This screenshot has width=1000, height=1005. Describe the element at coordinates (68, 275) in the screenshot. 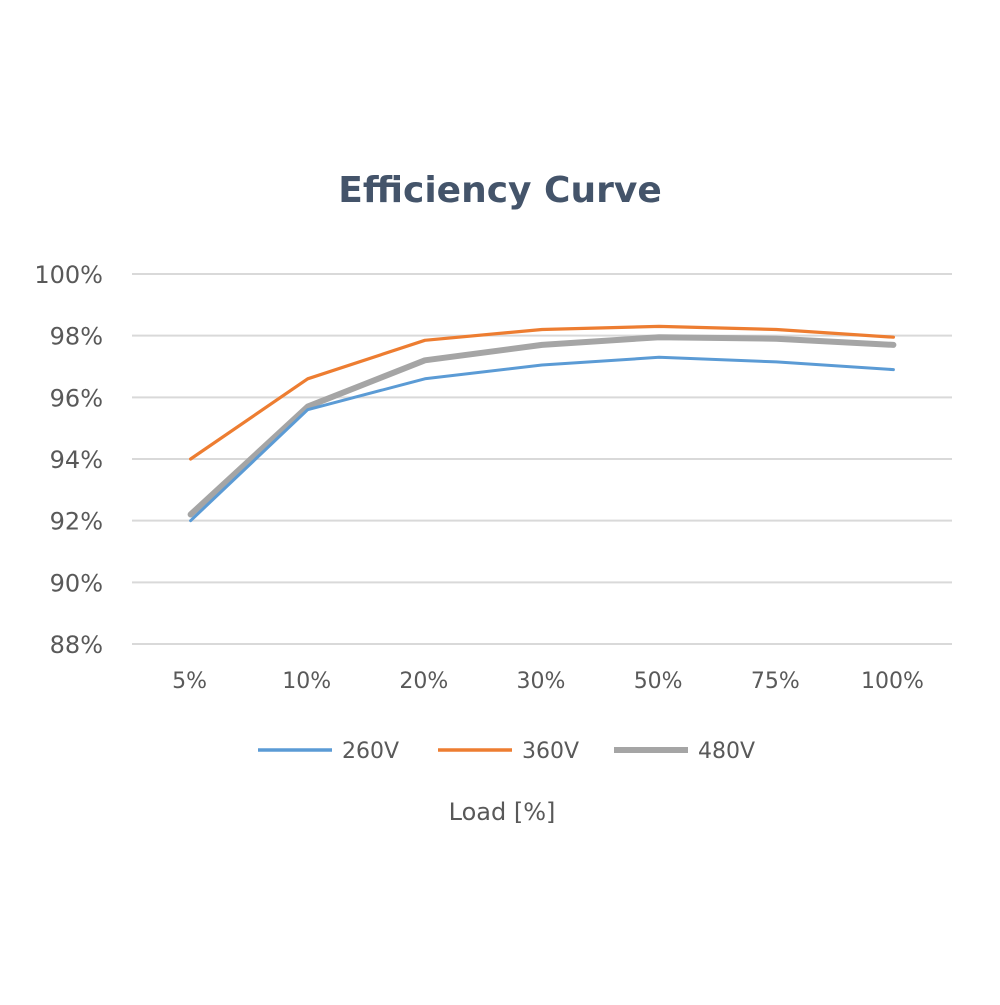

I see `y-tick-label: 100%` at that location.